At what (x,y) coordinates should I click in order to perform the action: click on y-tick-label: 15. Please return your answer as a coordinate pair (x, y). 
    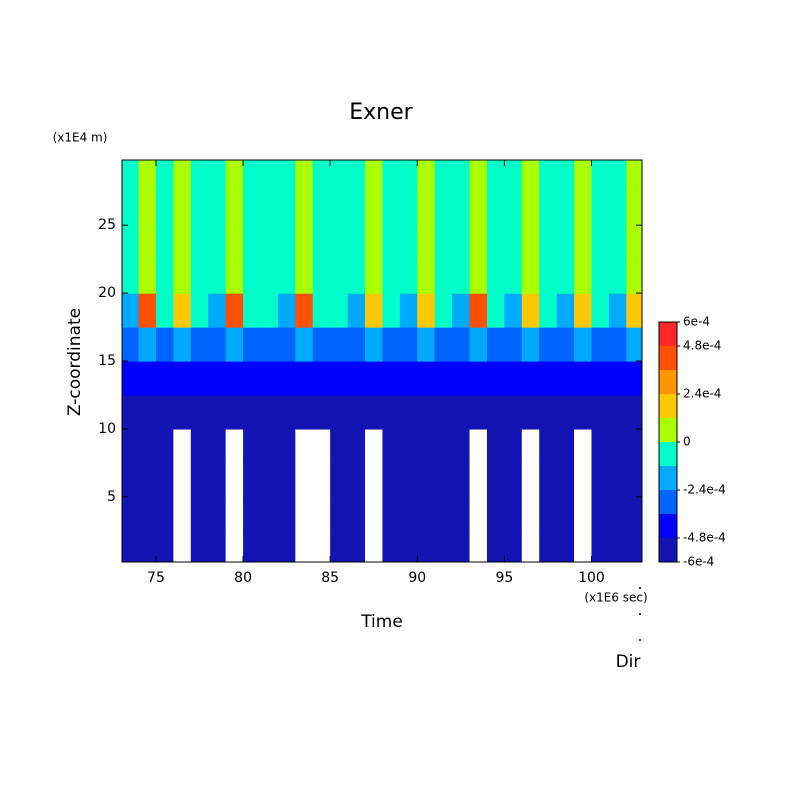
    Looking at the image, I should click on (107, 361).